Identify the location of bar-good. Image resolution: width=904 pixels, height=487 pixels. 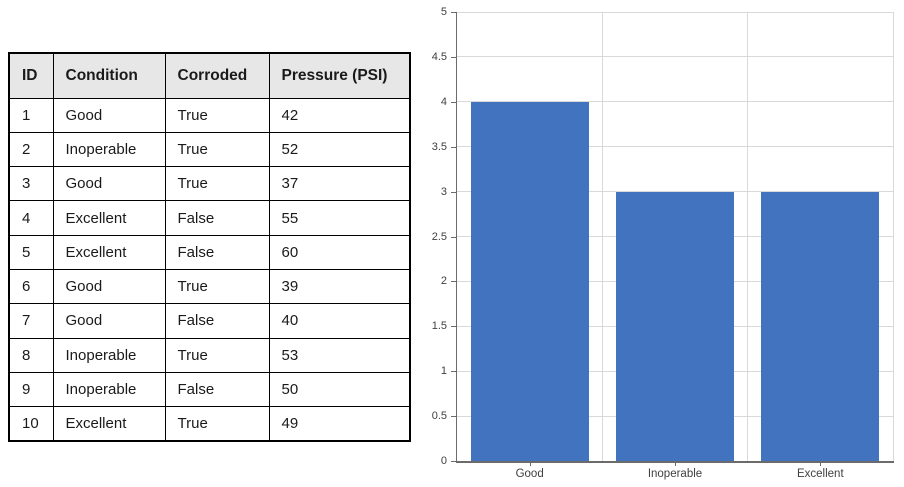
(529, 281).